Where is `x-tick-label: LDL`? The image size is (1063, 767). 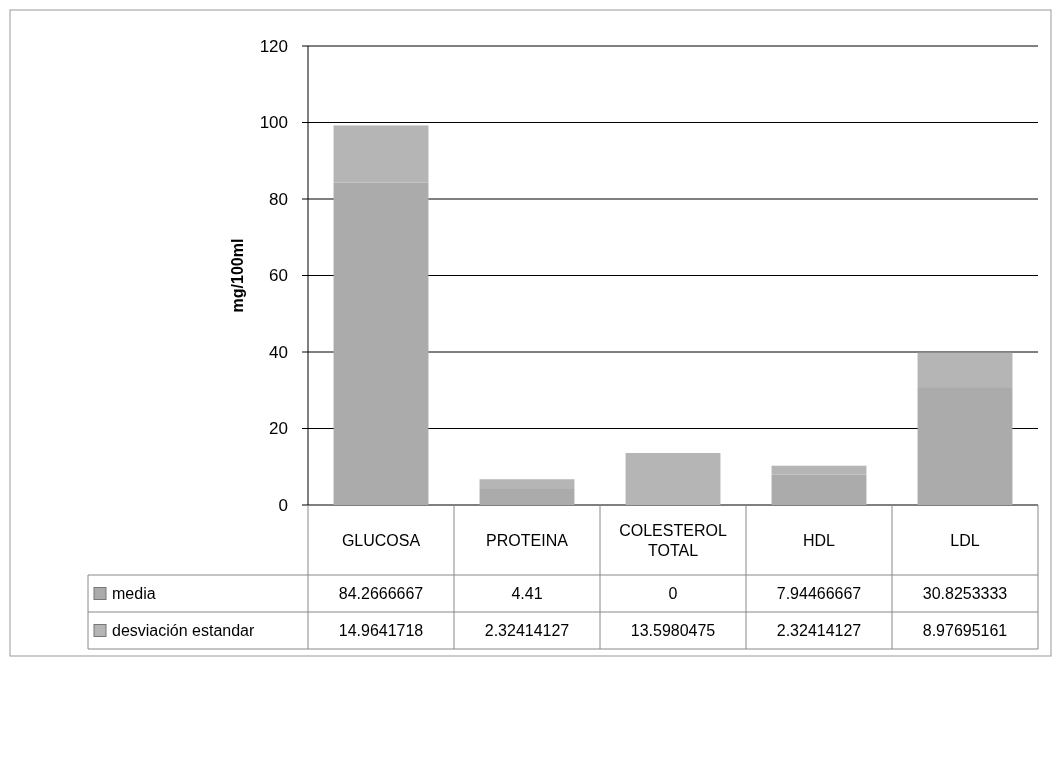 x-tick-label: LDL is located at coordinates (965, 540).